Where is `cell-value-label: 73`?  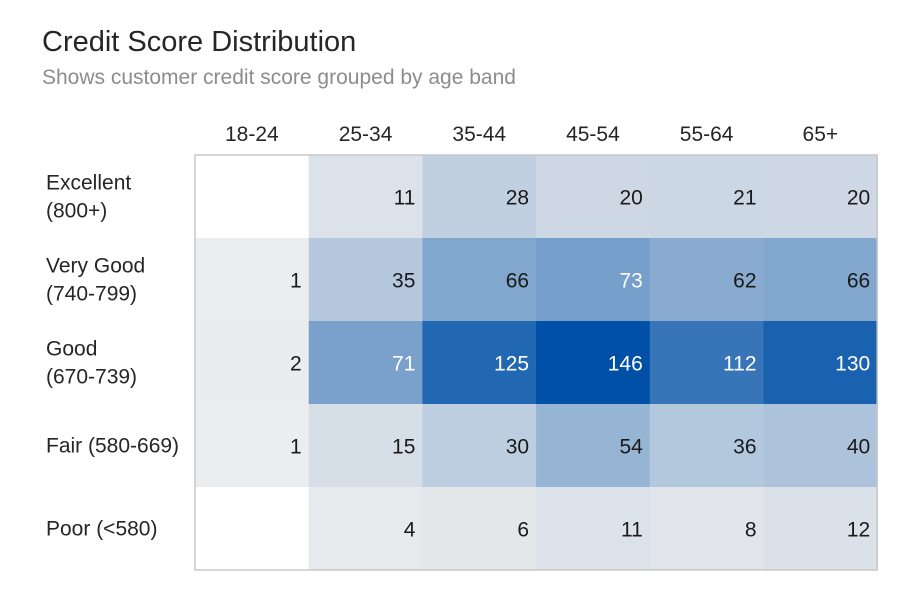
cell-value-label: 73 is located at coordinates (630, 281).